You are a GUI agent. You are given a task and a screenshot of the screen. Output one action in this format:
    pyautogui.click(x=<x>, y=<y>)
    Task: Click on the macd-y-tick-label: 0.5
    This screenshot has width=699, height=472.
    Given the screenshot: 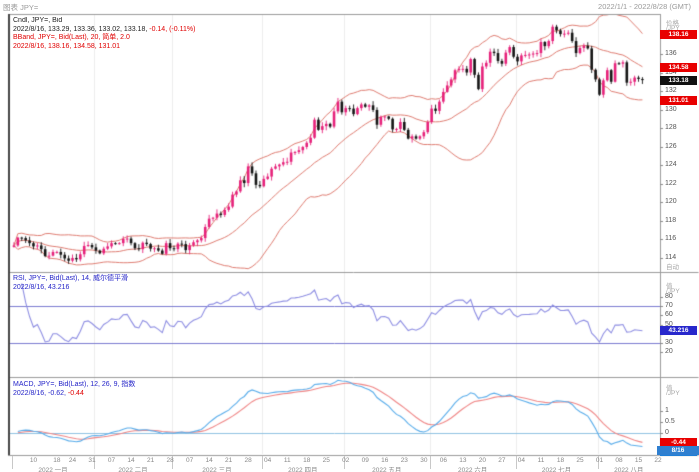 What is the action you would take?
    pyautogui.click(x=670, y=421)
    